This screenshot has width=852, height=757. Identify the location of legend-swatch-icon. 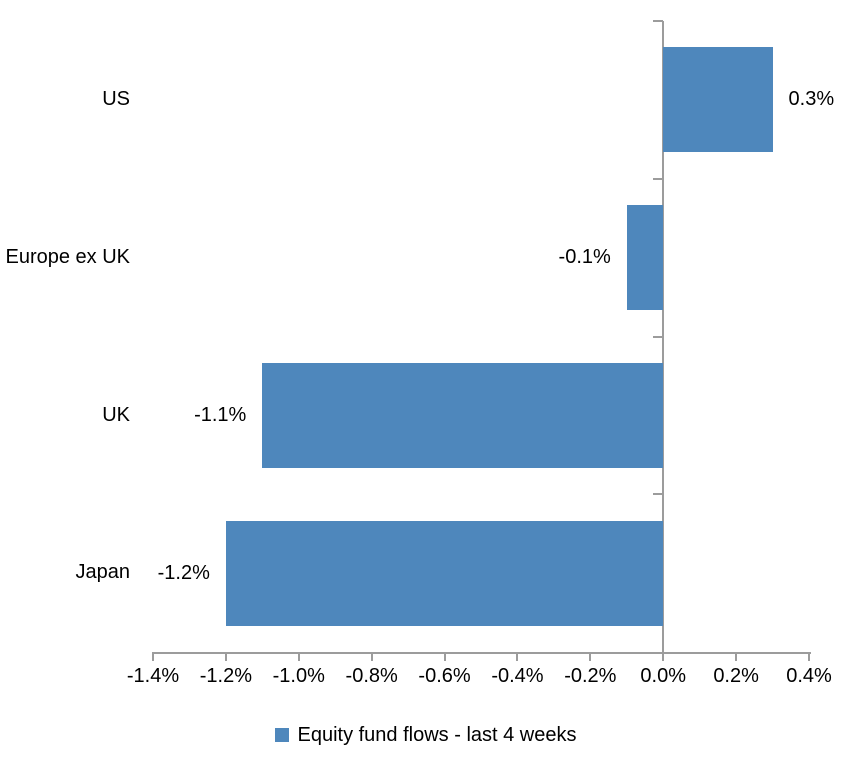
(282, 735).